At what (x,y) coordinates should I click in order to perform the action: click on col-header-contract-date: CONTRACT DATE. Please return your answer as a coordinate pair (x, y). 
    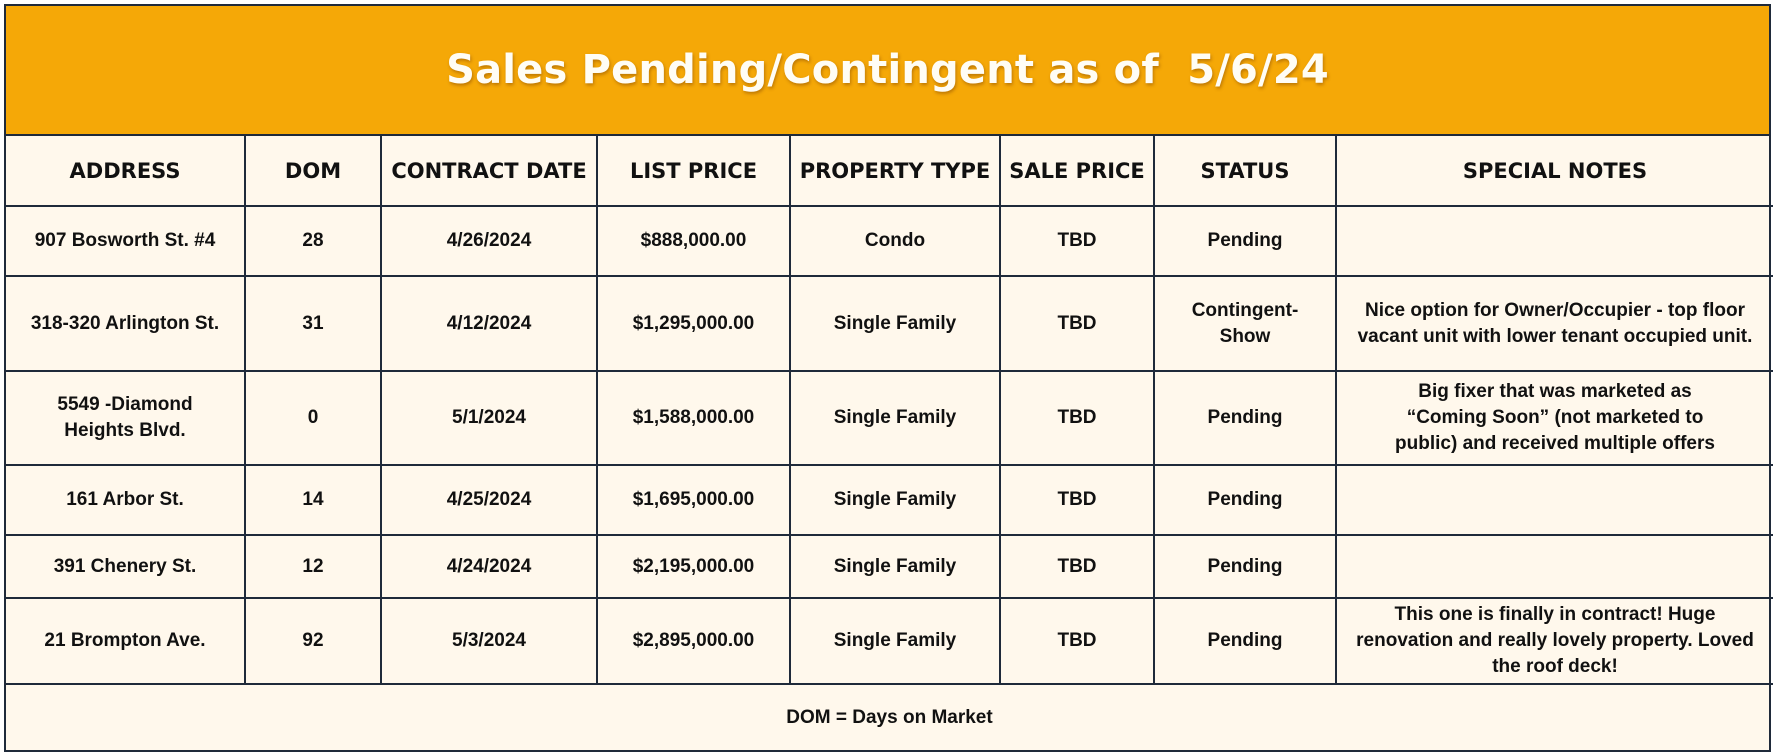
    Looking at the image, I should click on (489, 171).